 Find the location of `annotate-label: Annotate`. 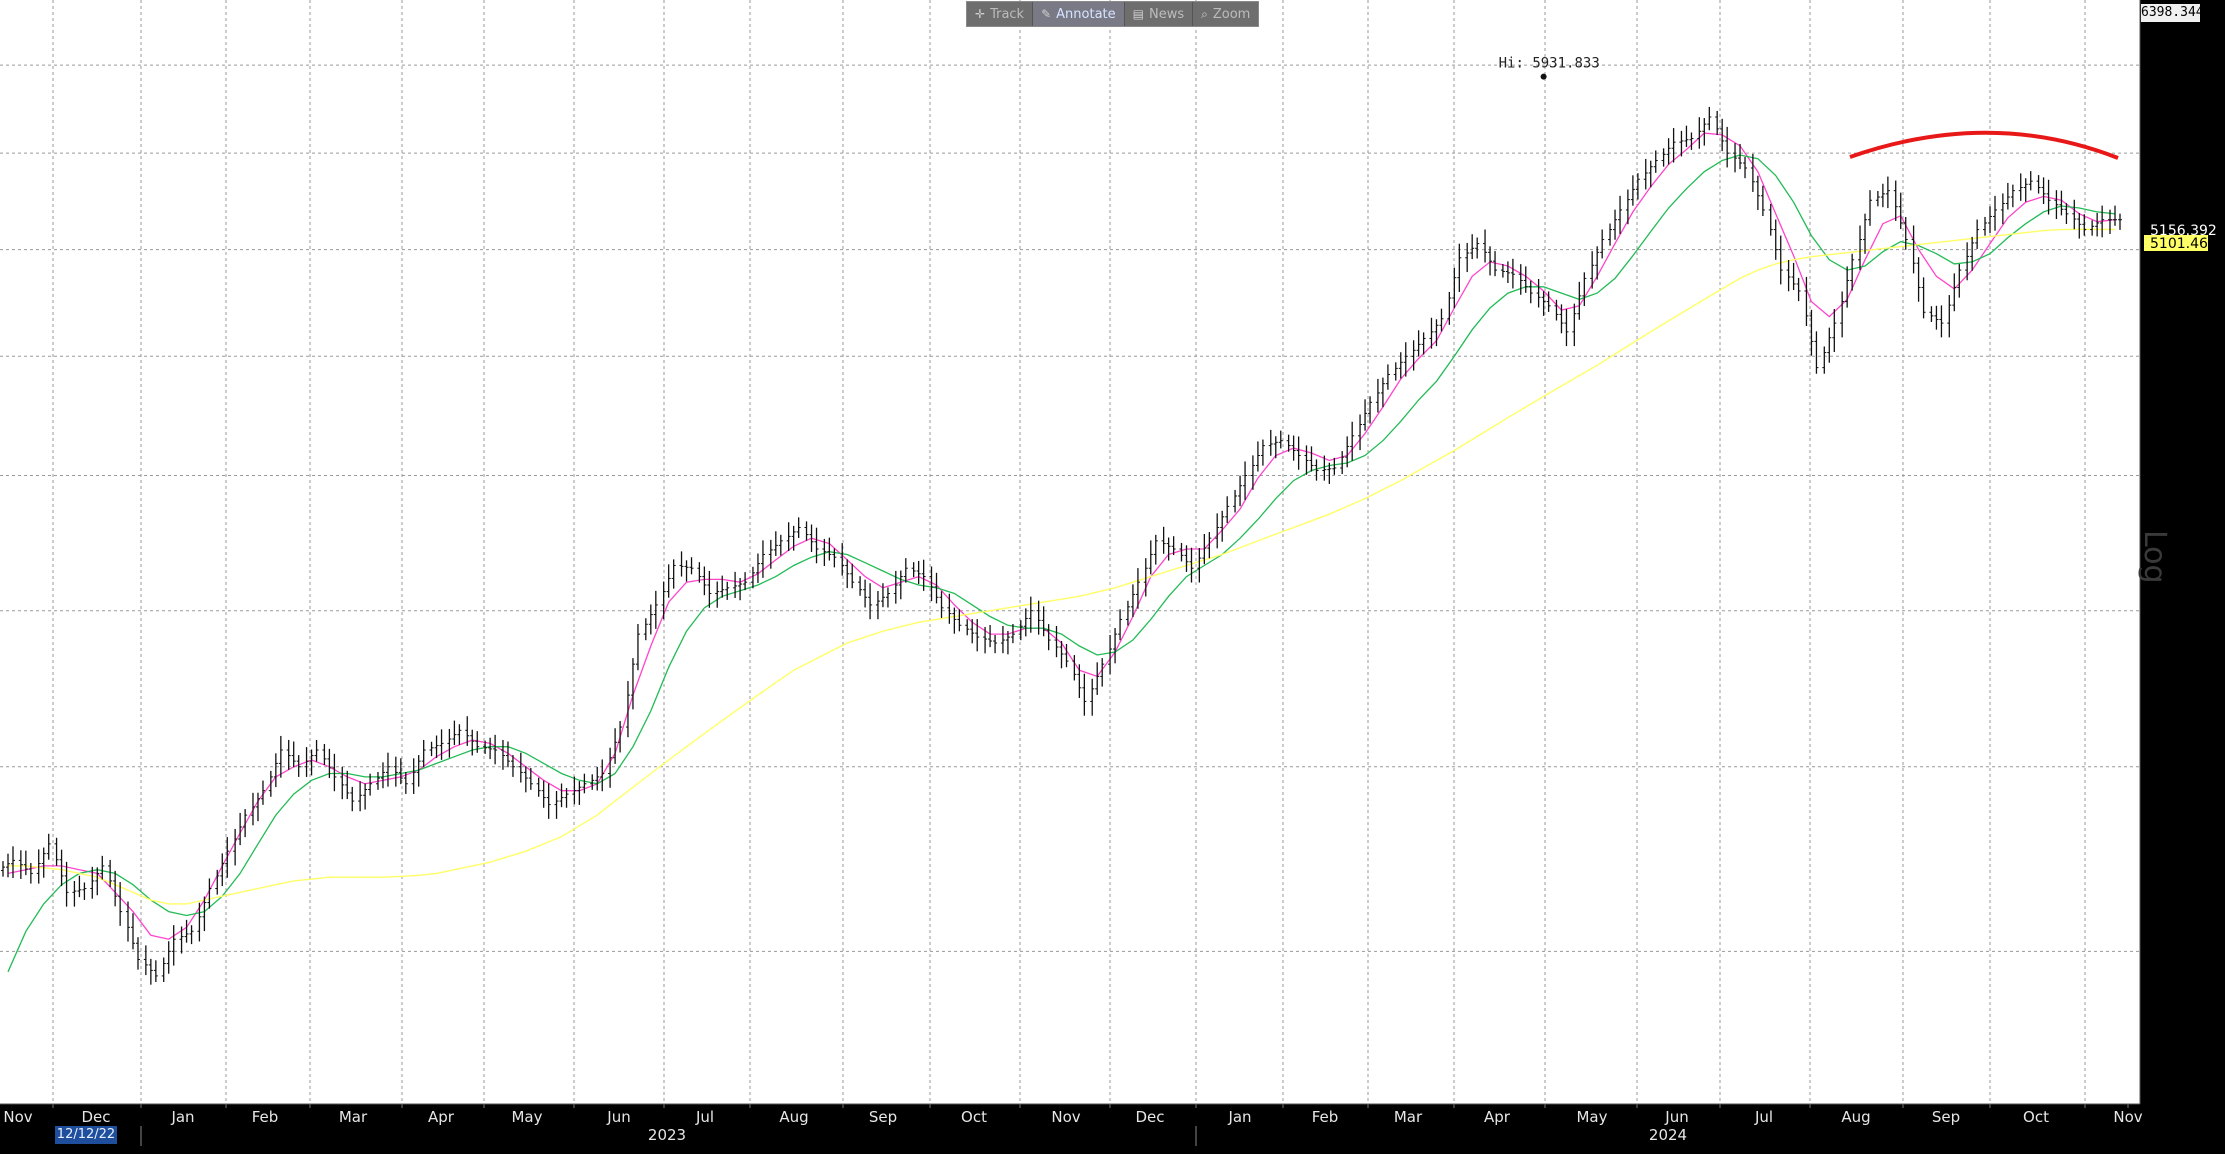

annotate-label: Annotate is located at coordinates (1086, 14).